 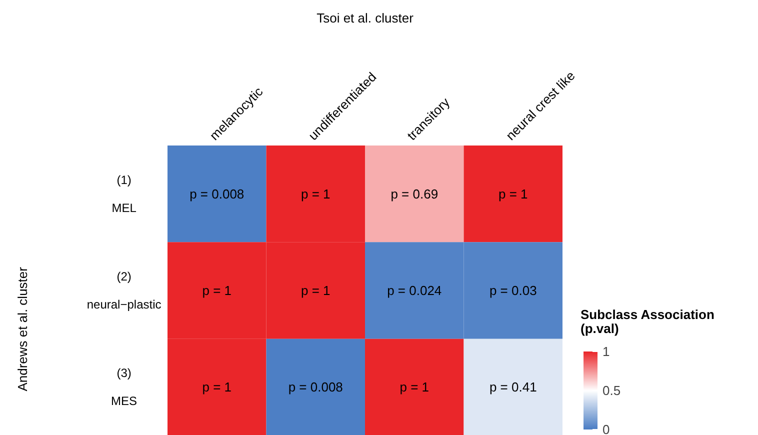 I want to click on color-bar-label: 0.5, so click(x=611, y=390).